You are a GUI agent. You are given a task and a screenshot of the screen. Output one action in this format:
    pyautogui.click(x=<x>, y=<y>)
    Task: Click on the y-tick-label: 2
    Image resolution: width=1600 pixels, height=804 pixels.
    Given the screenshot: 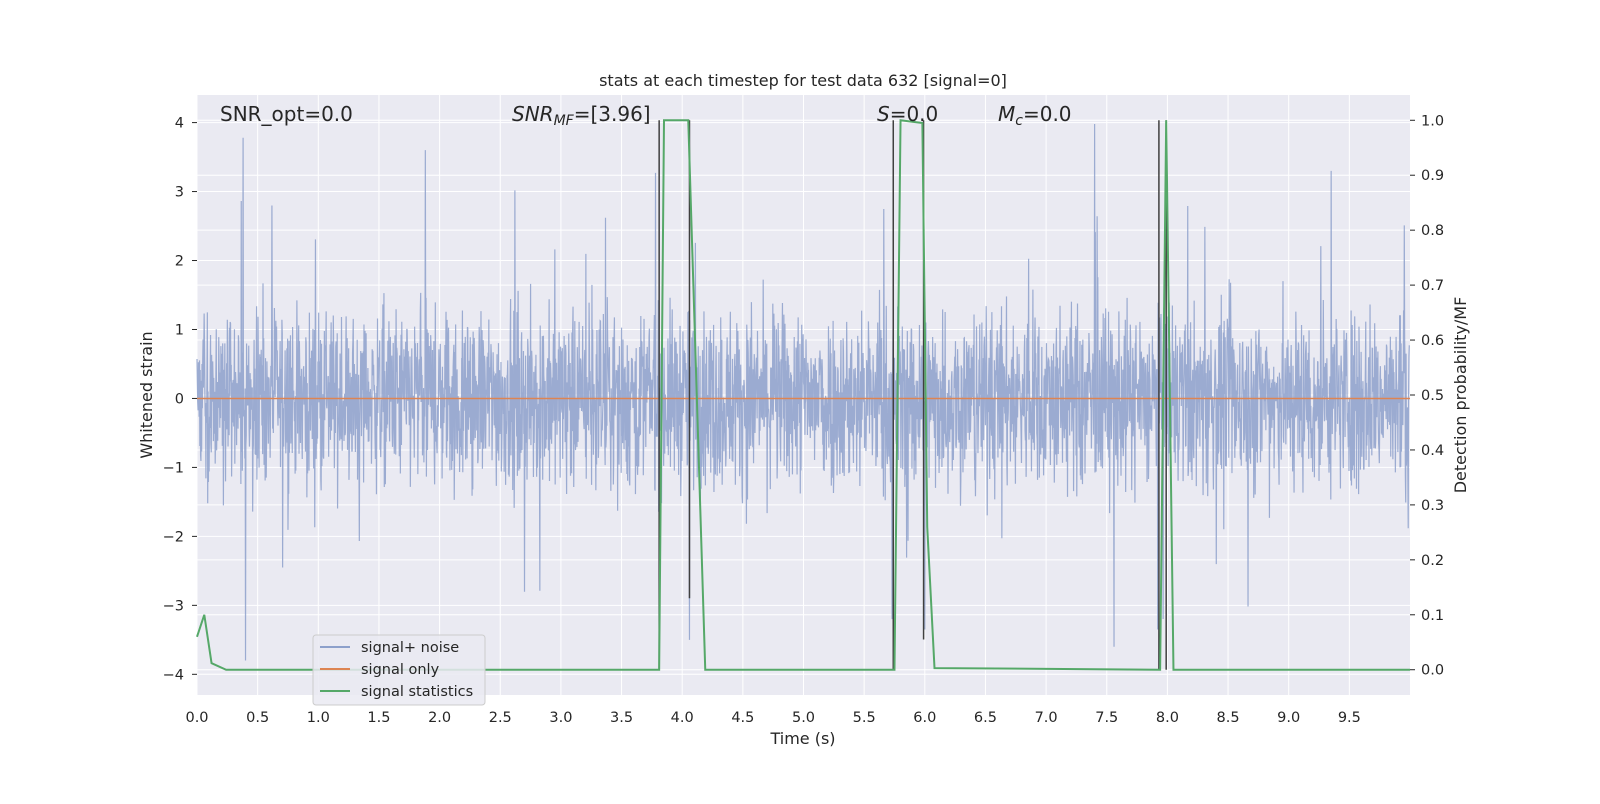 What is the action you would take?
    pyautogui.click(x=179, y=262)
    